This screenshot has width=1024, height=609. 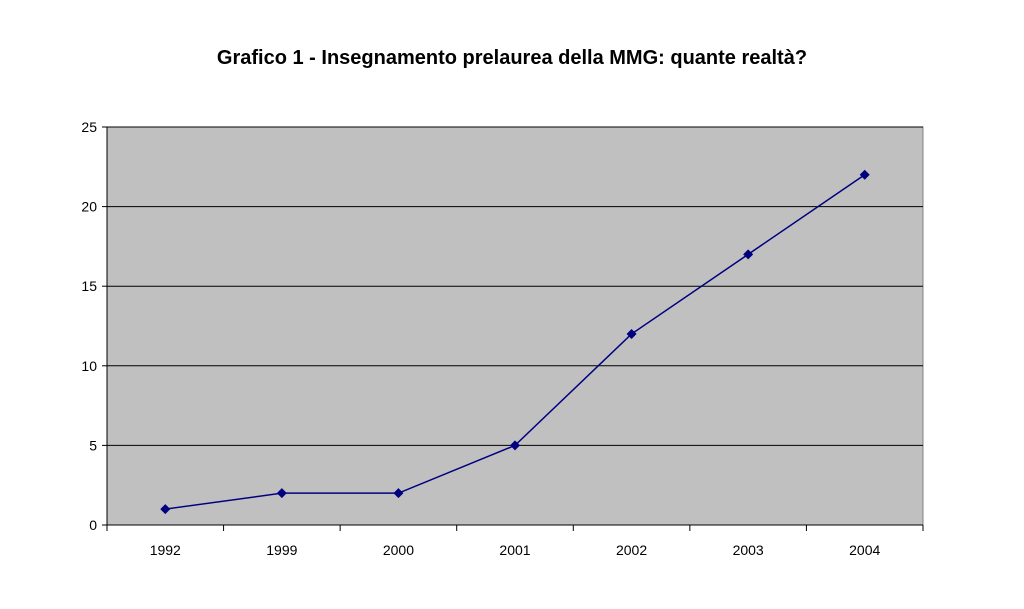 What do you see at coordinates (864, 550) in the screenshot?
I see `x-tick-label: 2004` at bounding box center [864, 550].